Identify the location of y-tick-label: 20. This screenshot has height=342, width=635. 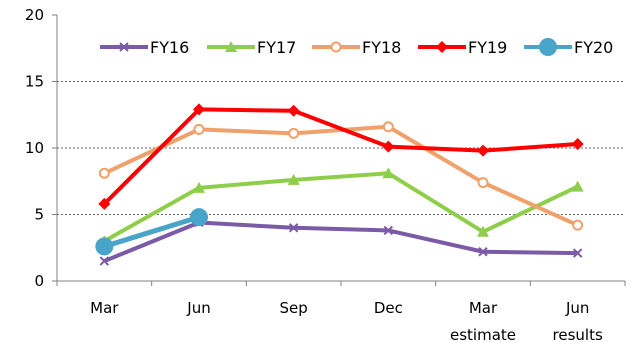
(34, 15).